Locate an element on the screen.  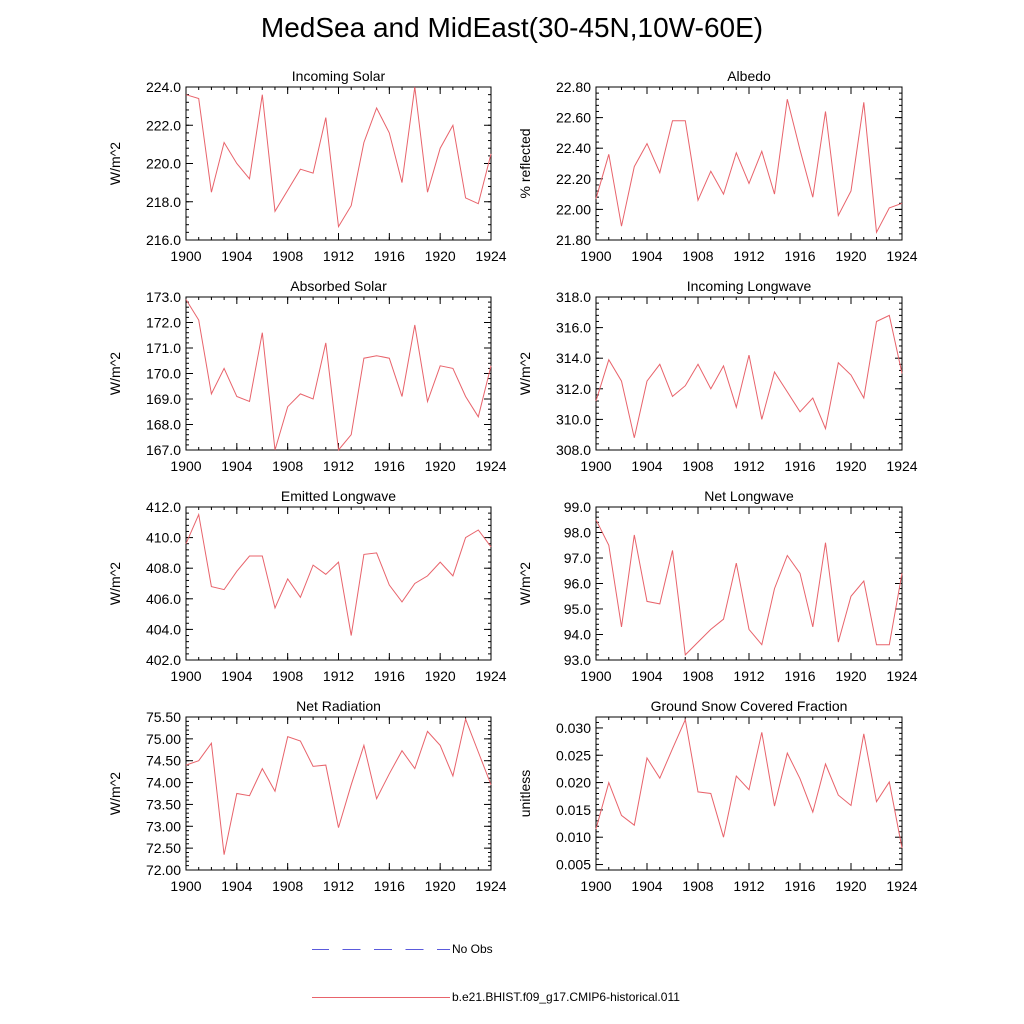
y-tick-label: 22.60 is located at coordinates (573, 118).